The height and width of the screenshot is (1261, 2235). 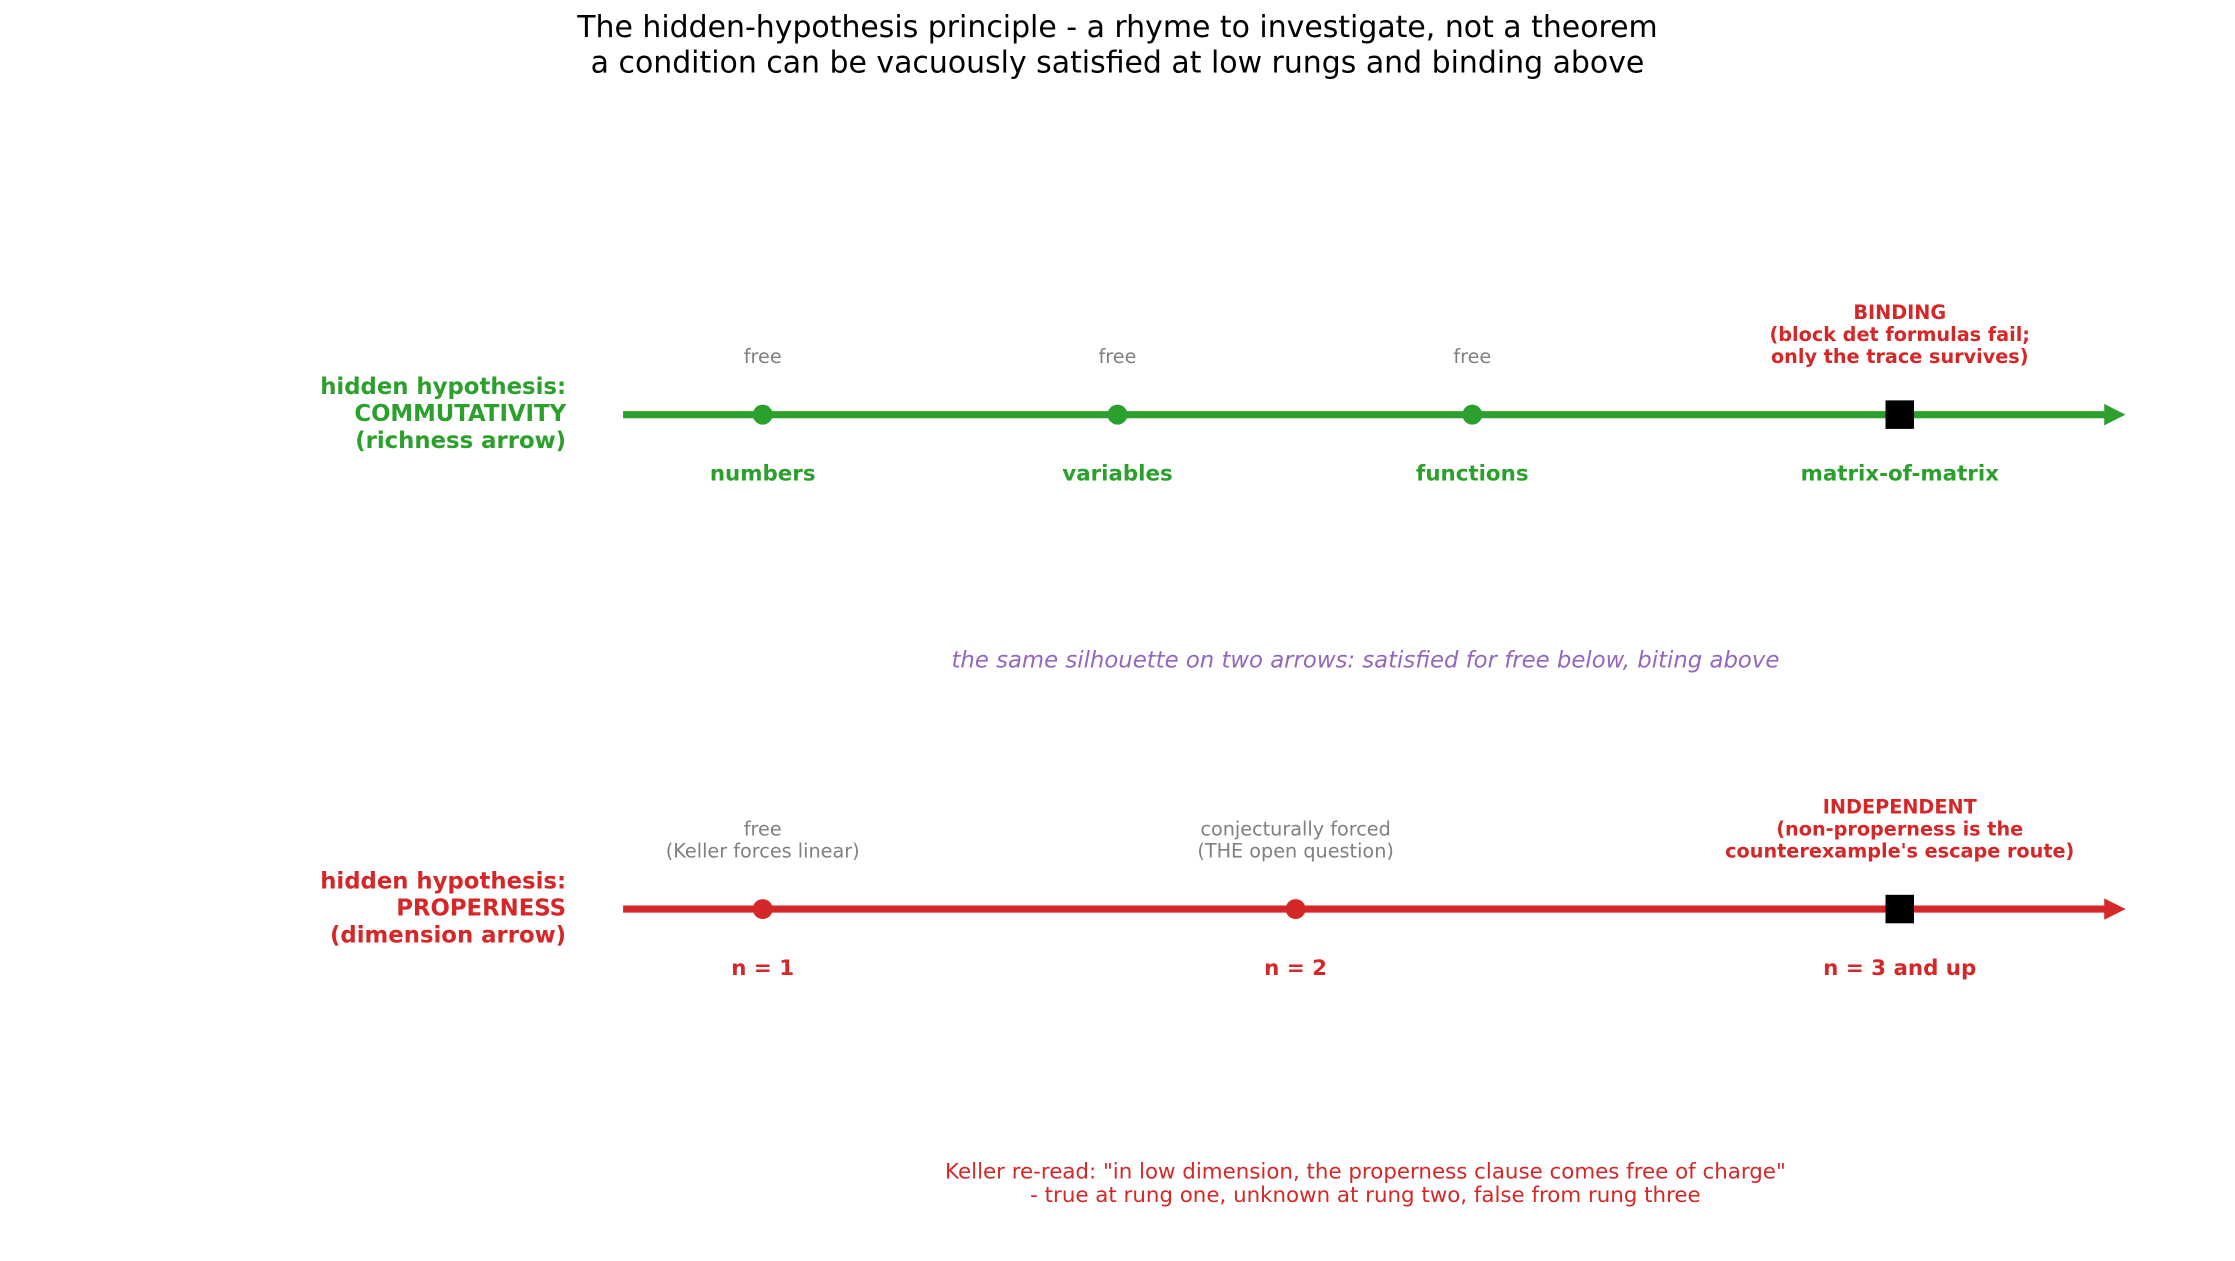 I want to click on node-name: n = 3 and up, so click(x=1899, y=968).